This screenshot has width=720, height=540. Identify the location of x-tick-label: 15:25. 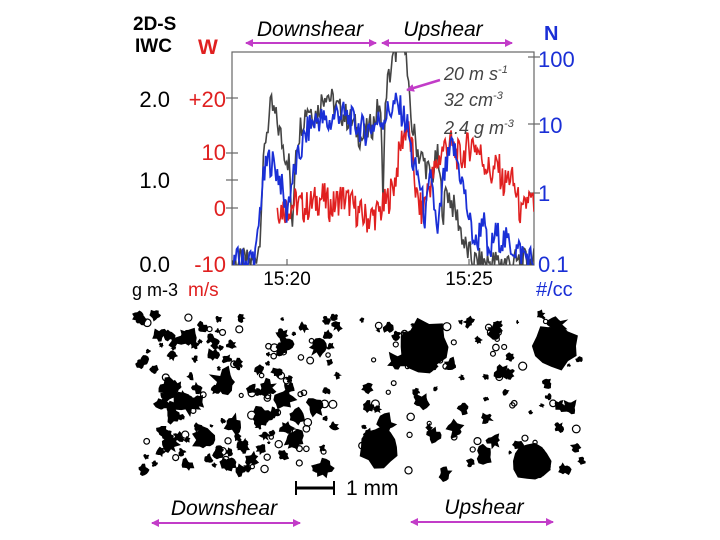
(469, 279).